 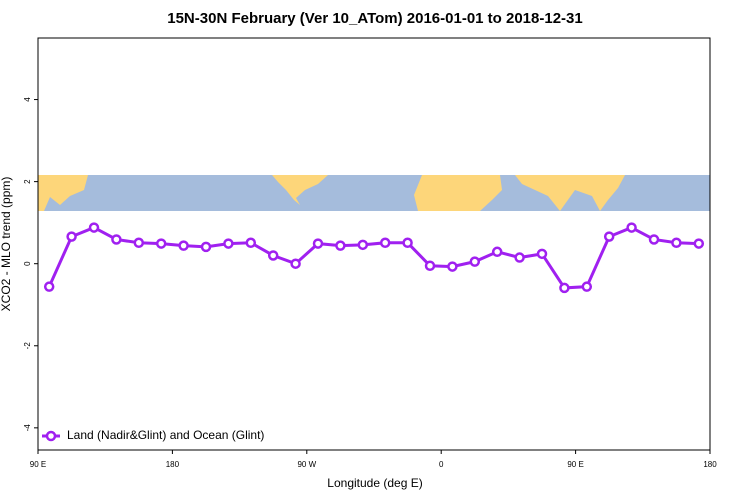 I want to click on legend-marker, so click(x=51, y=436).